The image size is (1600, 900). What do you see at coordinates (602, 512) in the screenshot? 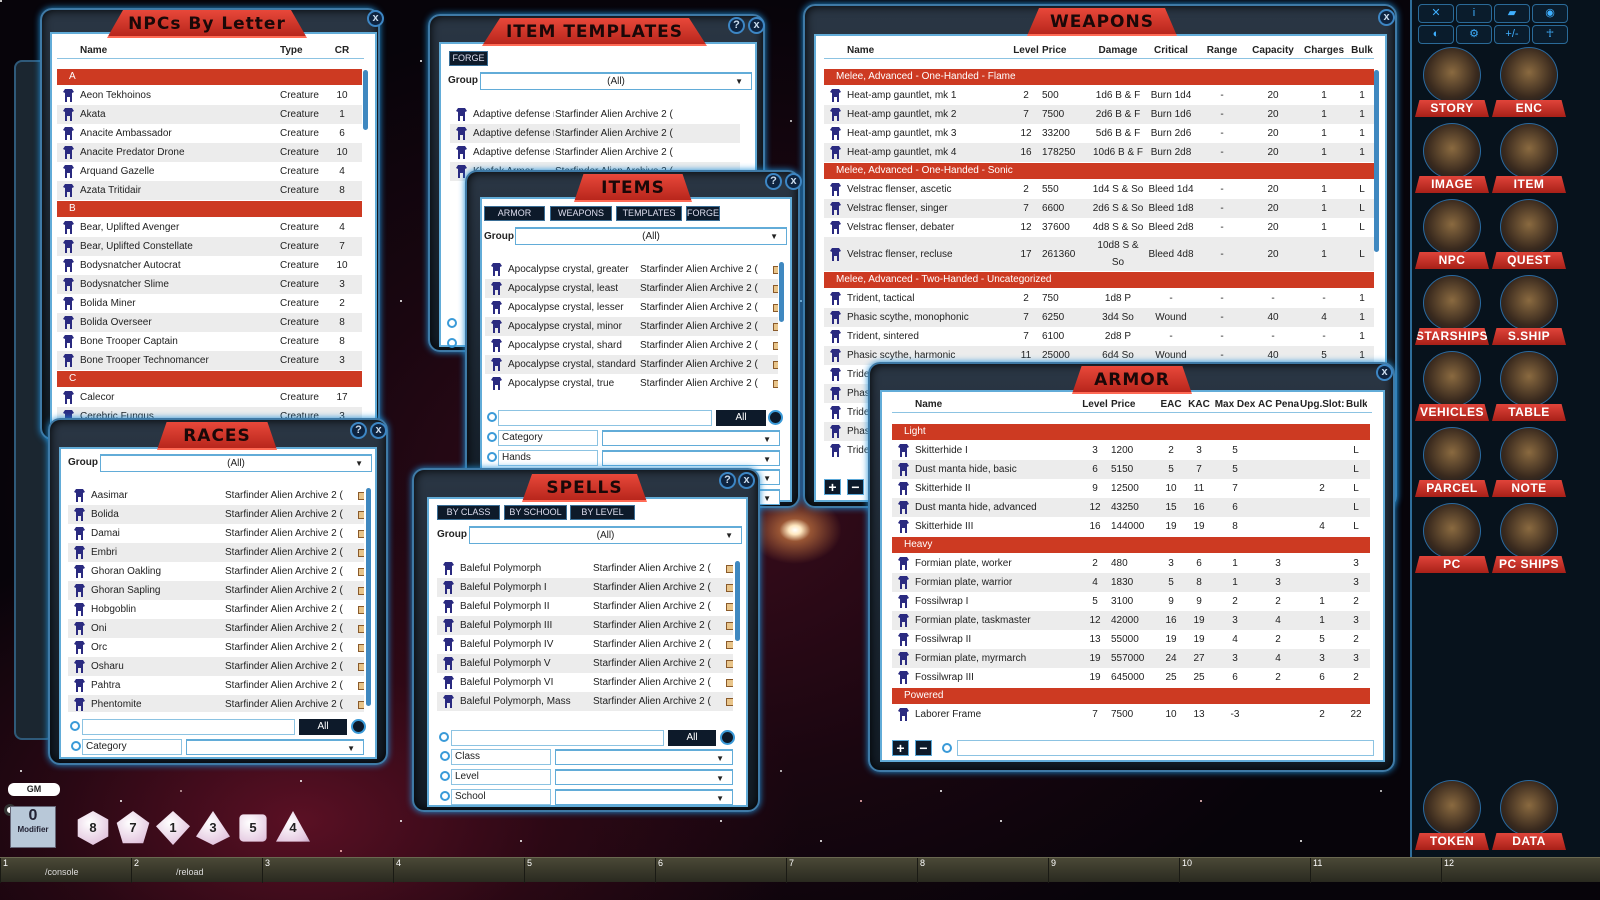
I see `tab-by-level: BY LEVEL` at bounding box center [602, 512].